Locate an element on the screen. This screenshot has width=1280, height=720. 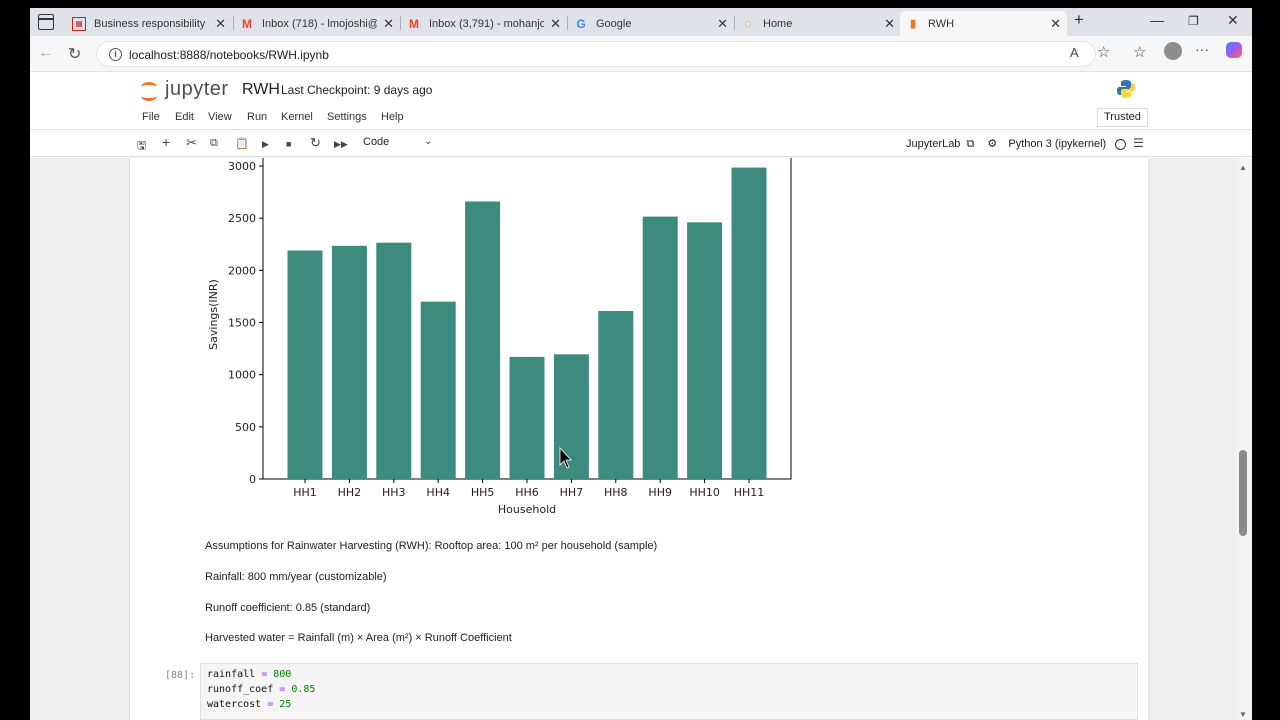
browser-tab: ◌ Home ✕ is located at coordinates (818, 23).